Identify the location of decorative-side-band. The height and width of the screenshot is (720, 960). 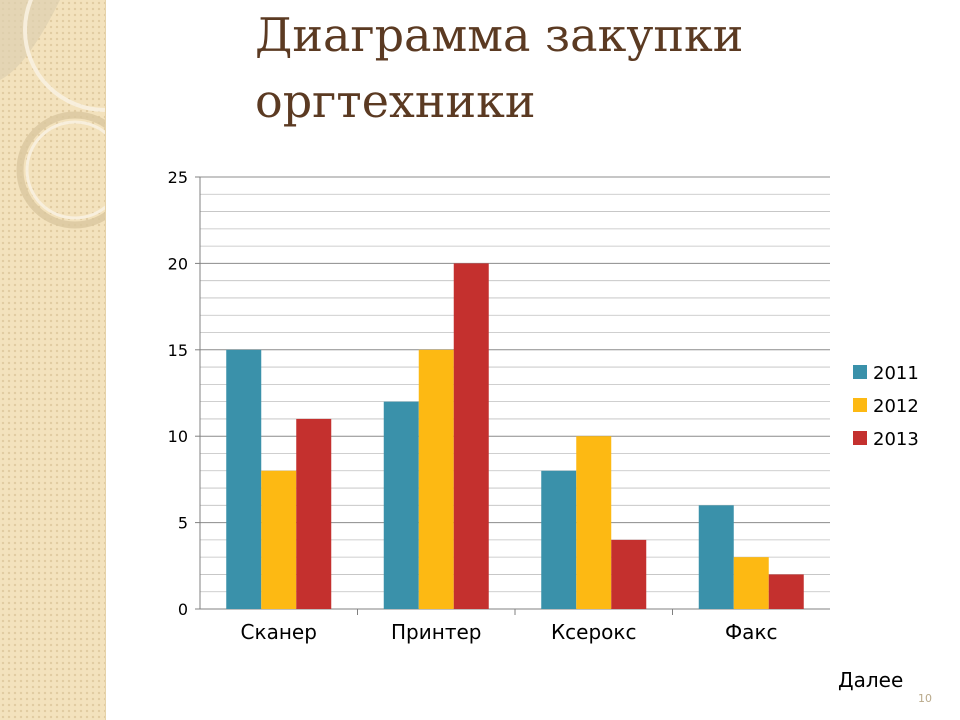
(53, 360).